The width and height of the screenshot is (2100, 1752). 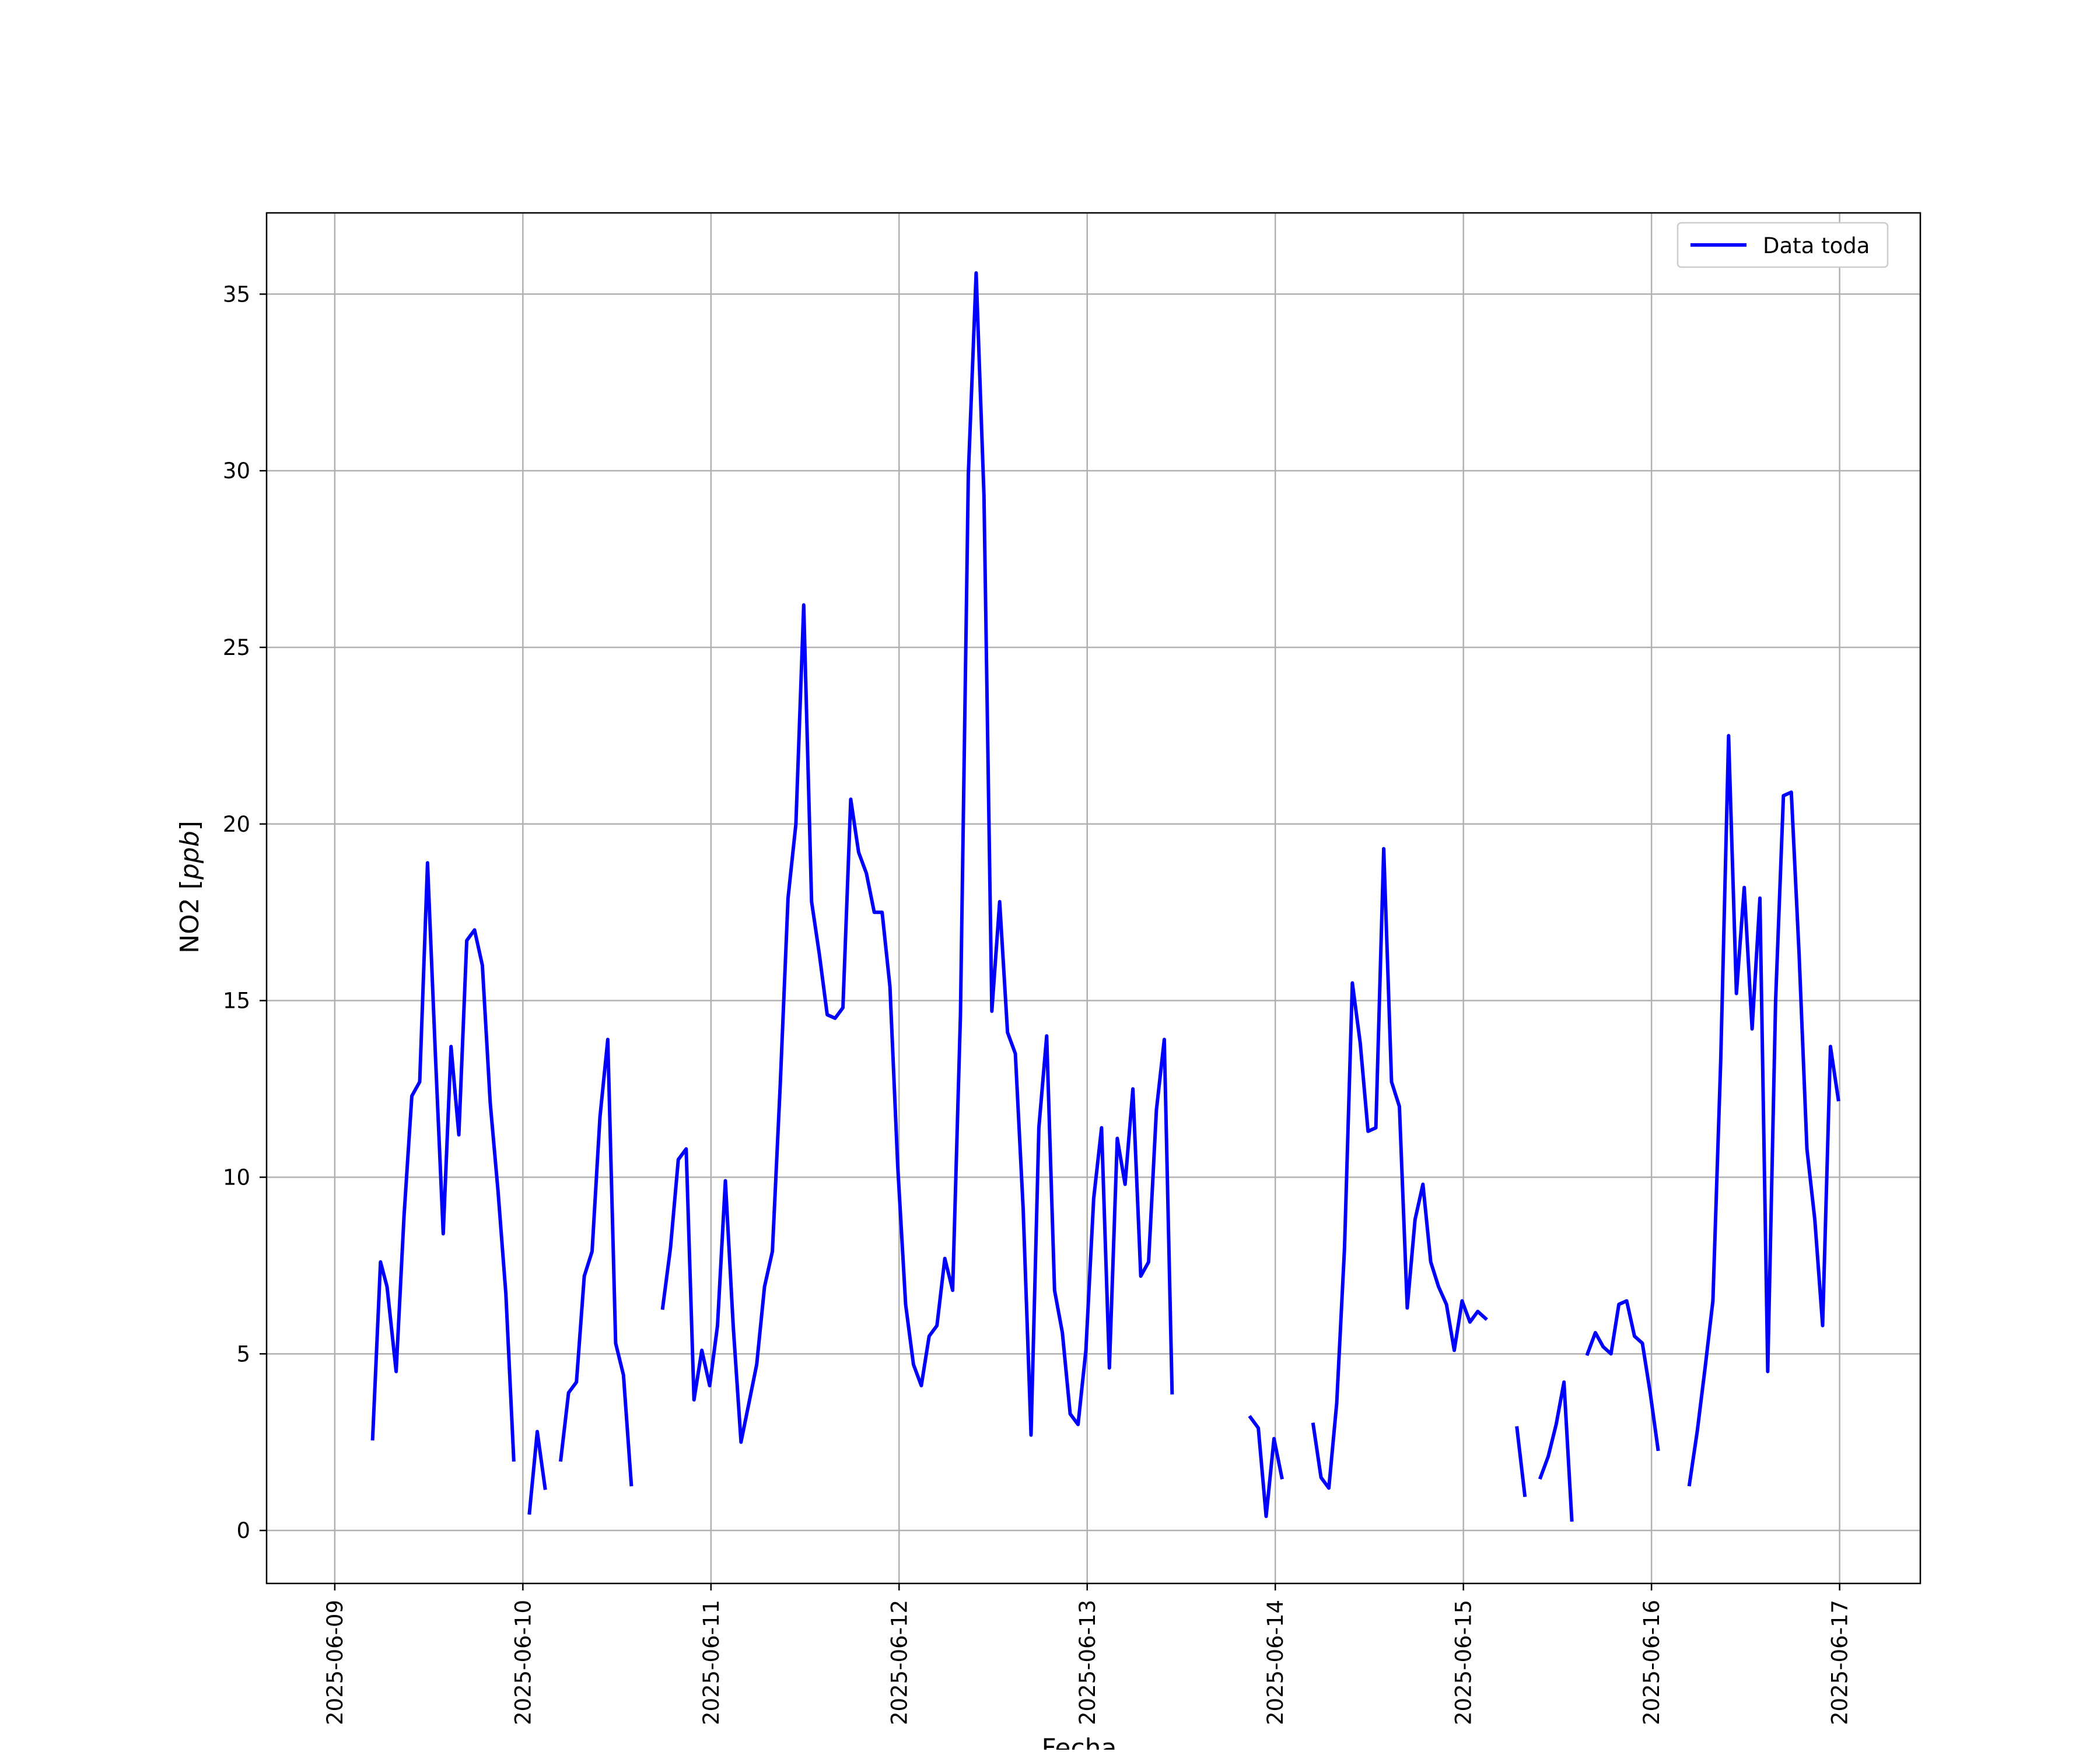 What do you see at coordinates (1275, 1663) in the screenshot?
I see `x-tick-label: 2025-06-14` at bounding box center [1275, 1663].